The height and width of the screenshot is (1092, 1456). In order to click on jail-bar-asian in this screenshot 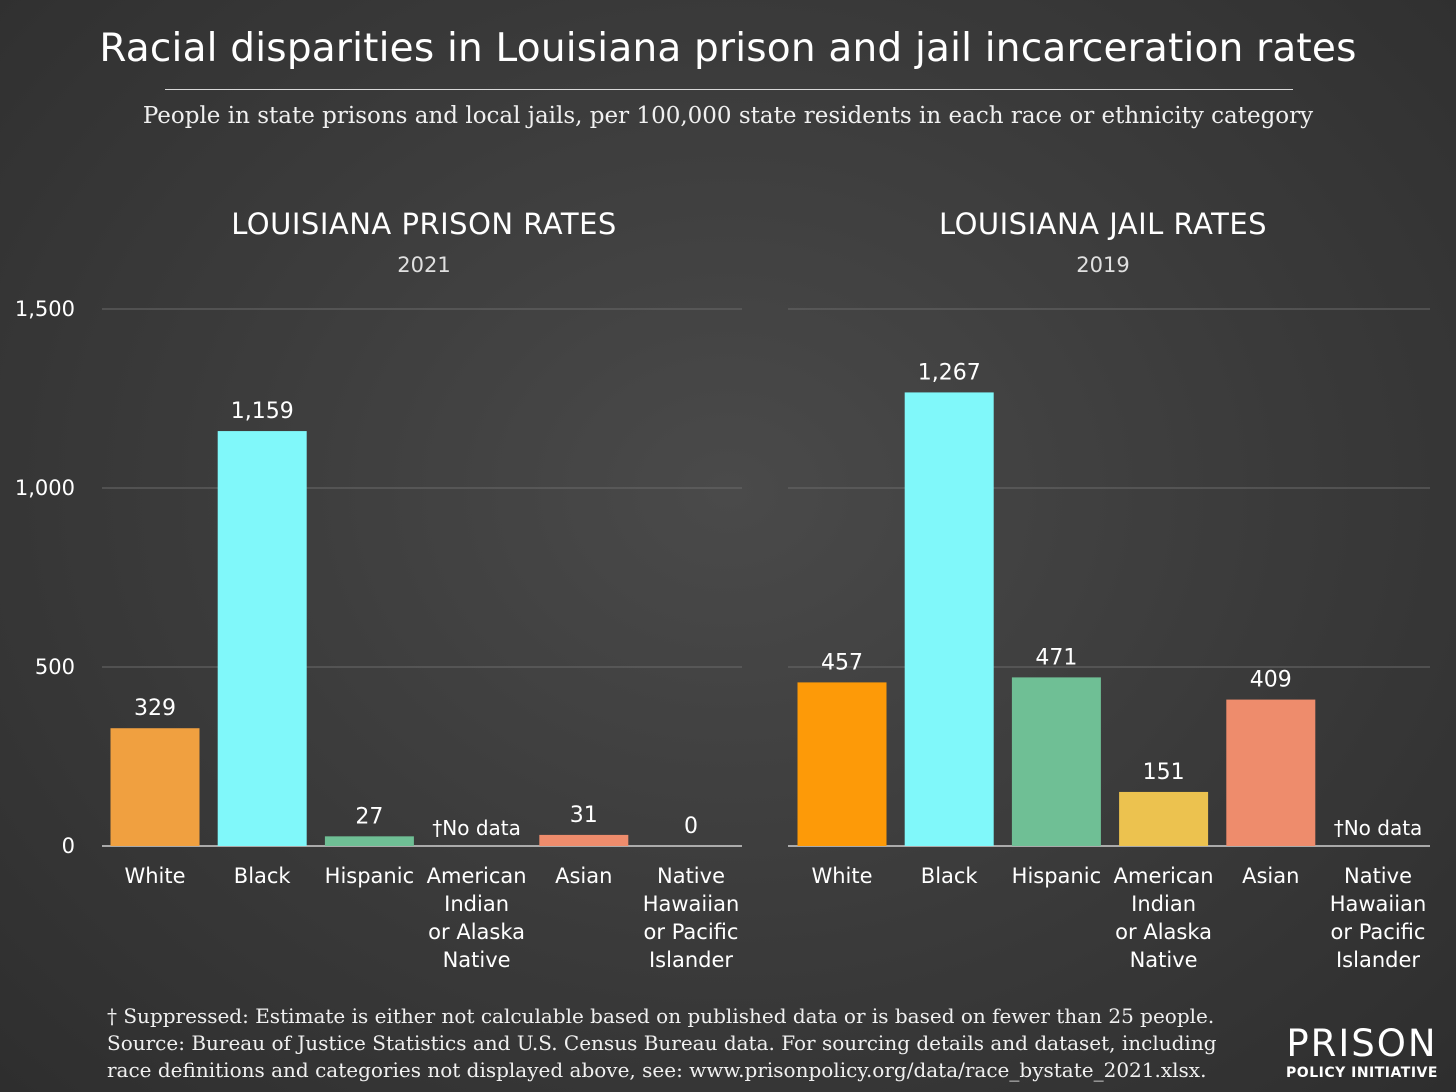, I will do `click(1271, 772)`.